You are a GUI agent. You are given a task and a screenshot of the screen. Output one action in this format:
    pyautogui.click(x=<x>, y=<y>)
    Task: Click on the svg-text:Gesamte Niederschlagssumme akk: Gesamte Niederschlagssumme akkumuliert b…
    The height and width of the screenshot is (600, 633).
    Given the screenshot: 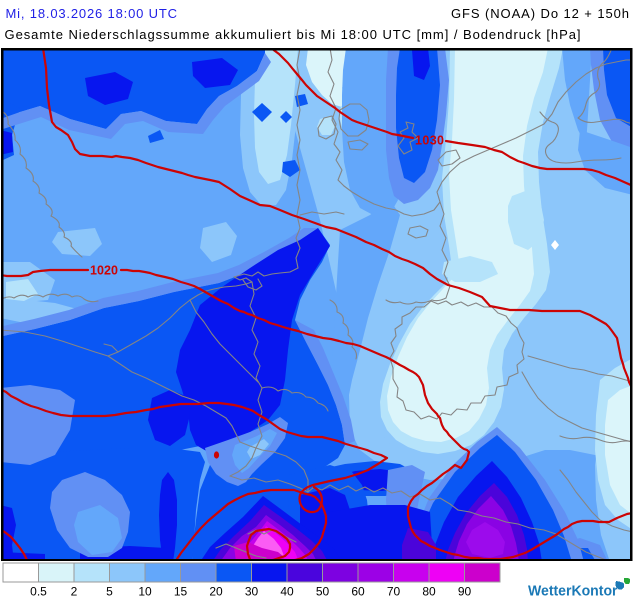 What is the action you would take?
    pyautogui.click(x=293, y=34)
    